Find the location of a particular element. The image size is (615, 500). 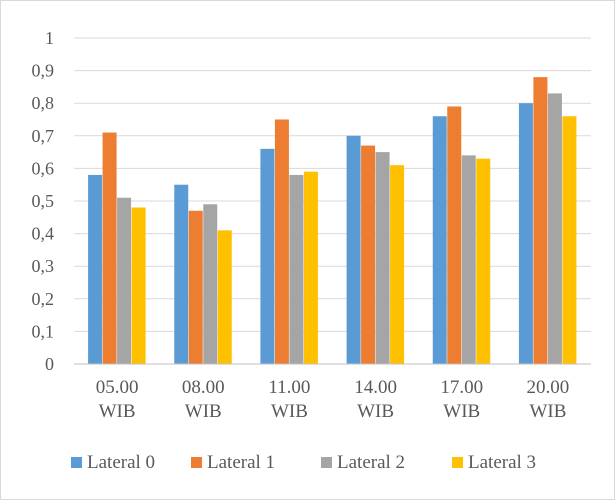

legend-label: Lateral 2 is located at coordinates (371, 462).